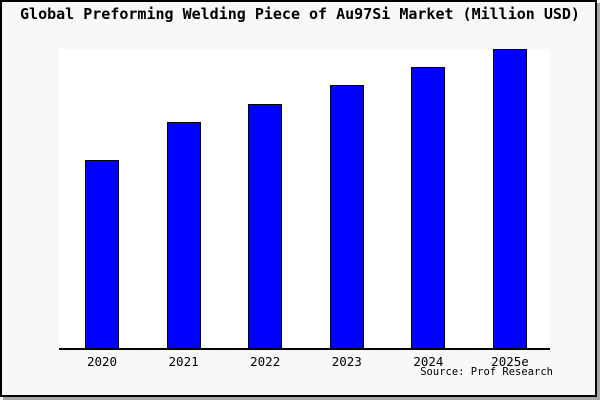 The image size is (600, 400). What do you see at coordinates (183, 361) in the screenshot?
I see `x-tick-2021: 2021` at bounding box center [183, 361].